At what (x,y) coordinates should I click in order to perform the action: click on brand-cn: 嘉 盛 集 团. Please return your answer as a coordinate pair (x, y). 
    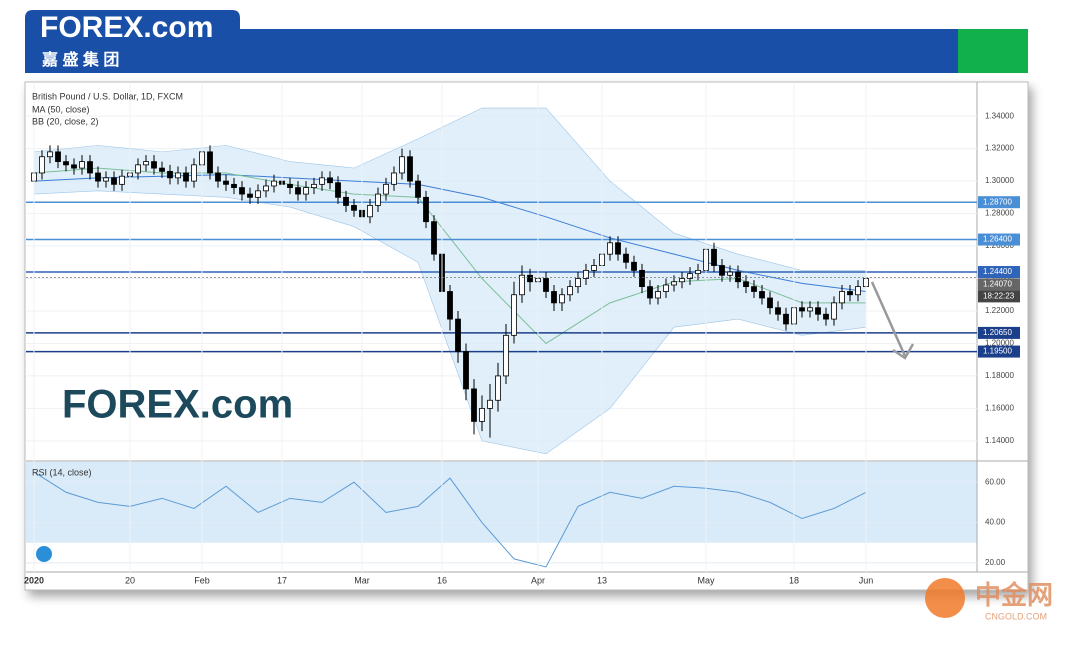
    Looking at the image, I should click on (80, 59).